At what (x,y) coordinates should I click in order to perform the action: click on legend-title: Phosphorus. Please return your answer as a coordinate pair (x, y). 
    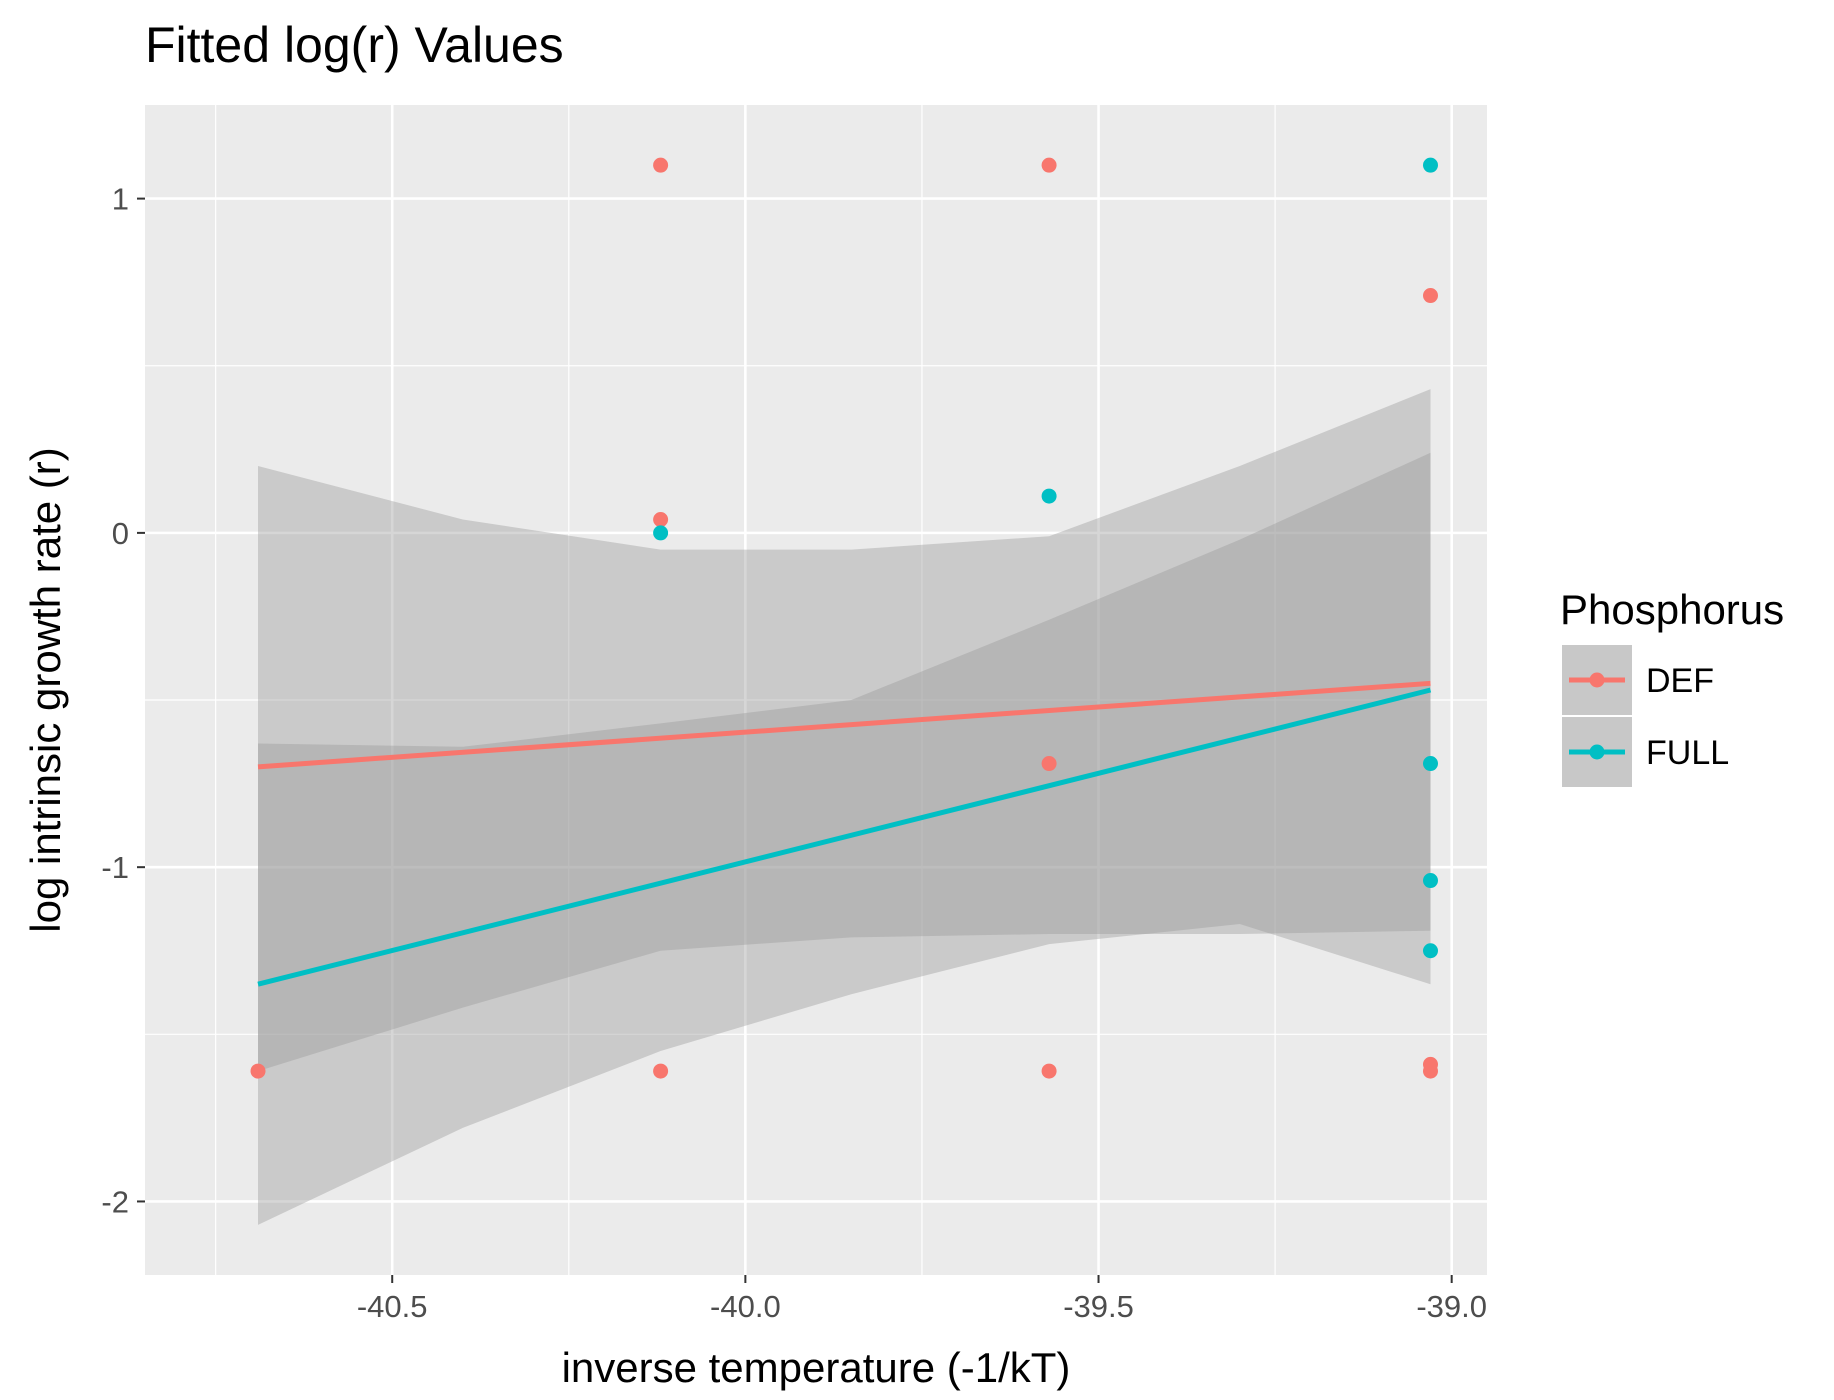
    Looking at the image, I should click on (1672, 609).